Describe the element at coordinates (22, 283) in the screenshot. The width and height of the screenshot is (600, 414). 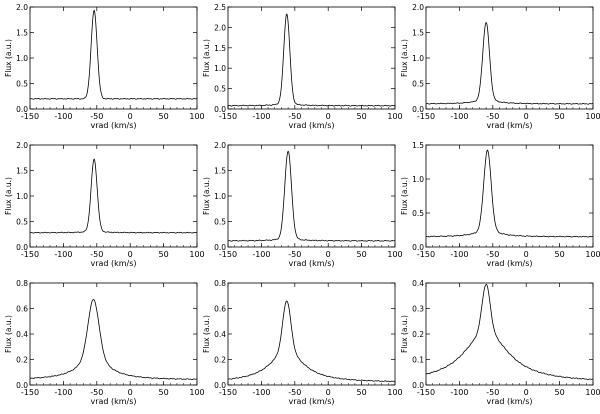
I see `y-tick-label: 0.8` at that location.